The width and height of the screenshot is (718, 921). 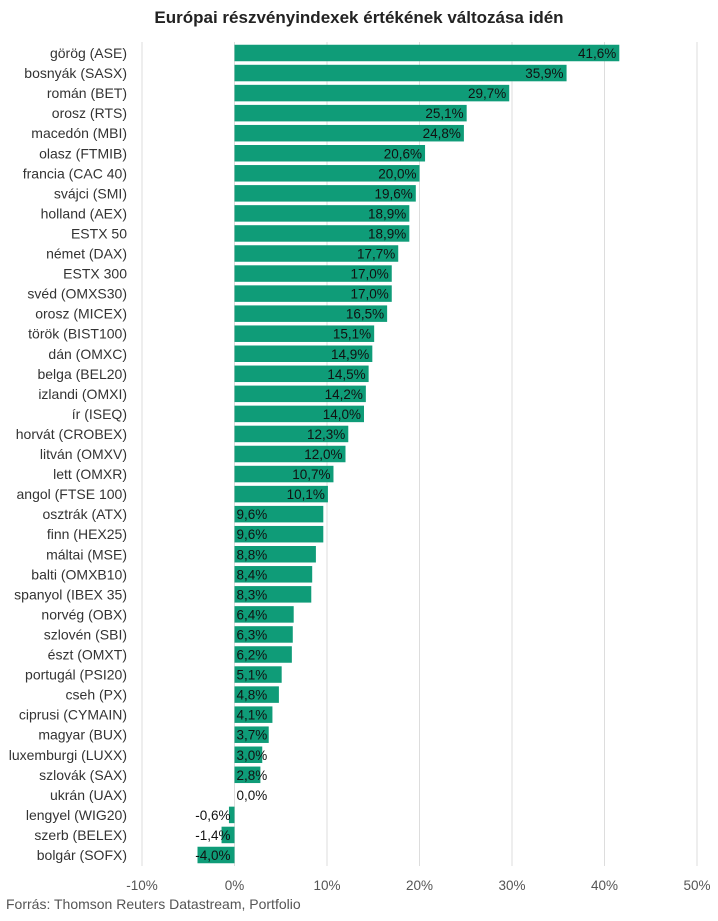 I want to click on value-label: 0,0%, so click(x=252, y=795).